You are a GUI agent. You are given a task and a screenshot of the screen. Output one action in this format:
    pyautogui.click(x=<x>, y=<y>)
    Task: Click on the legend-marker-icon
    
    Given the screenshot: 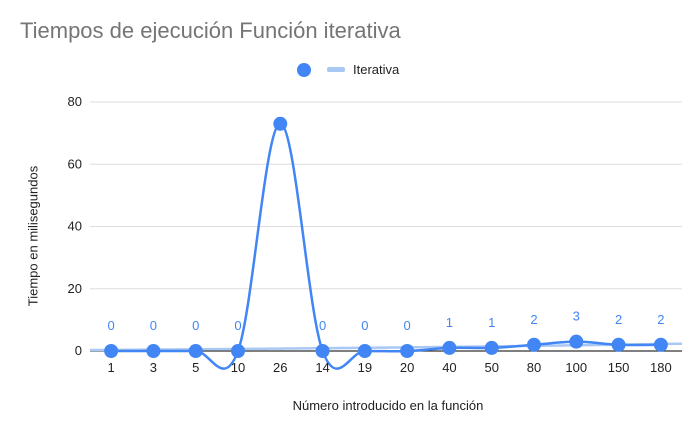 What is the action you would take?
    pyautogui.click(x=304, y=69)
    